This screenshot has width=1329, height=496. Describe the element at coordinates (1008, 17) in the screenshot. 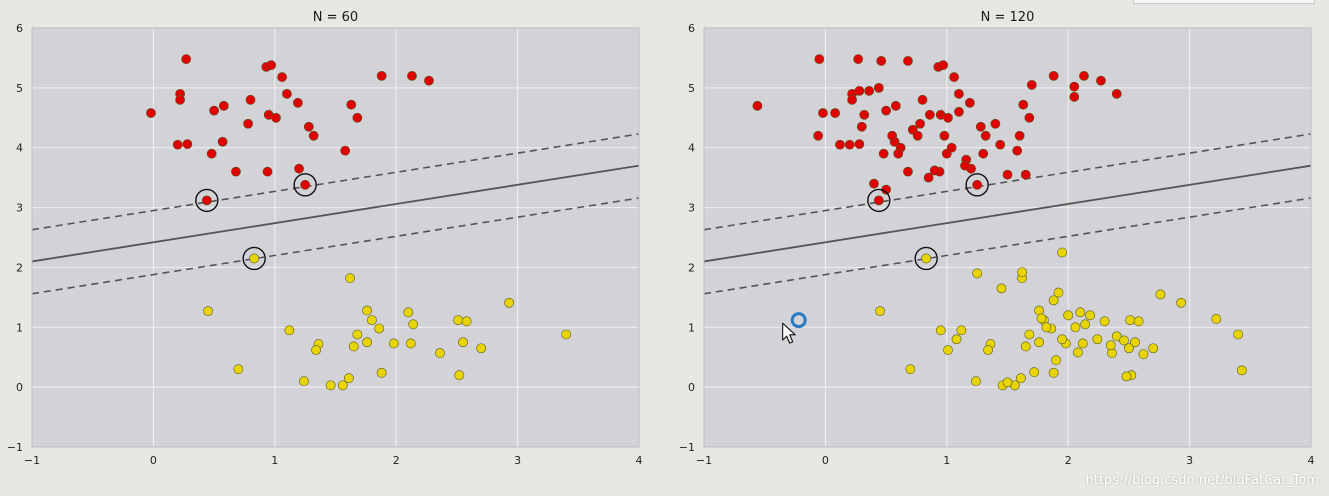

I see `plot-title: N = 120` at that location.